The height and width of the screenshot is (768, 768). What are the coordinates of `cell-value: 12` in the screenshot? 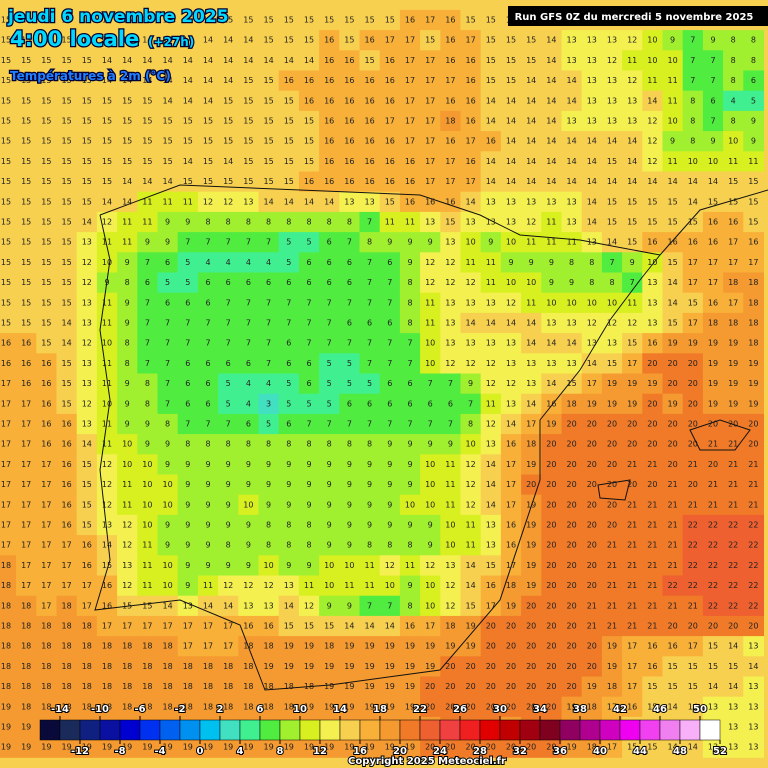 It's located at (390, 565).